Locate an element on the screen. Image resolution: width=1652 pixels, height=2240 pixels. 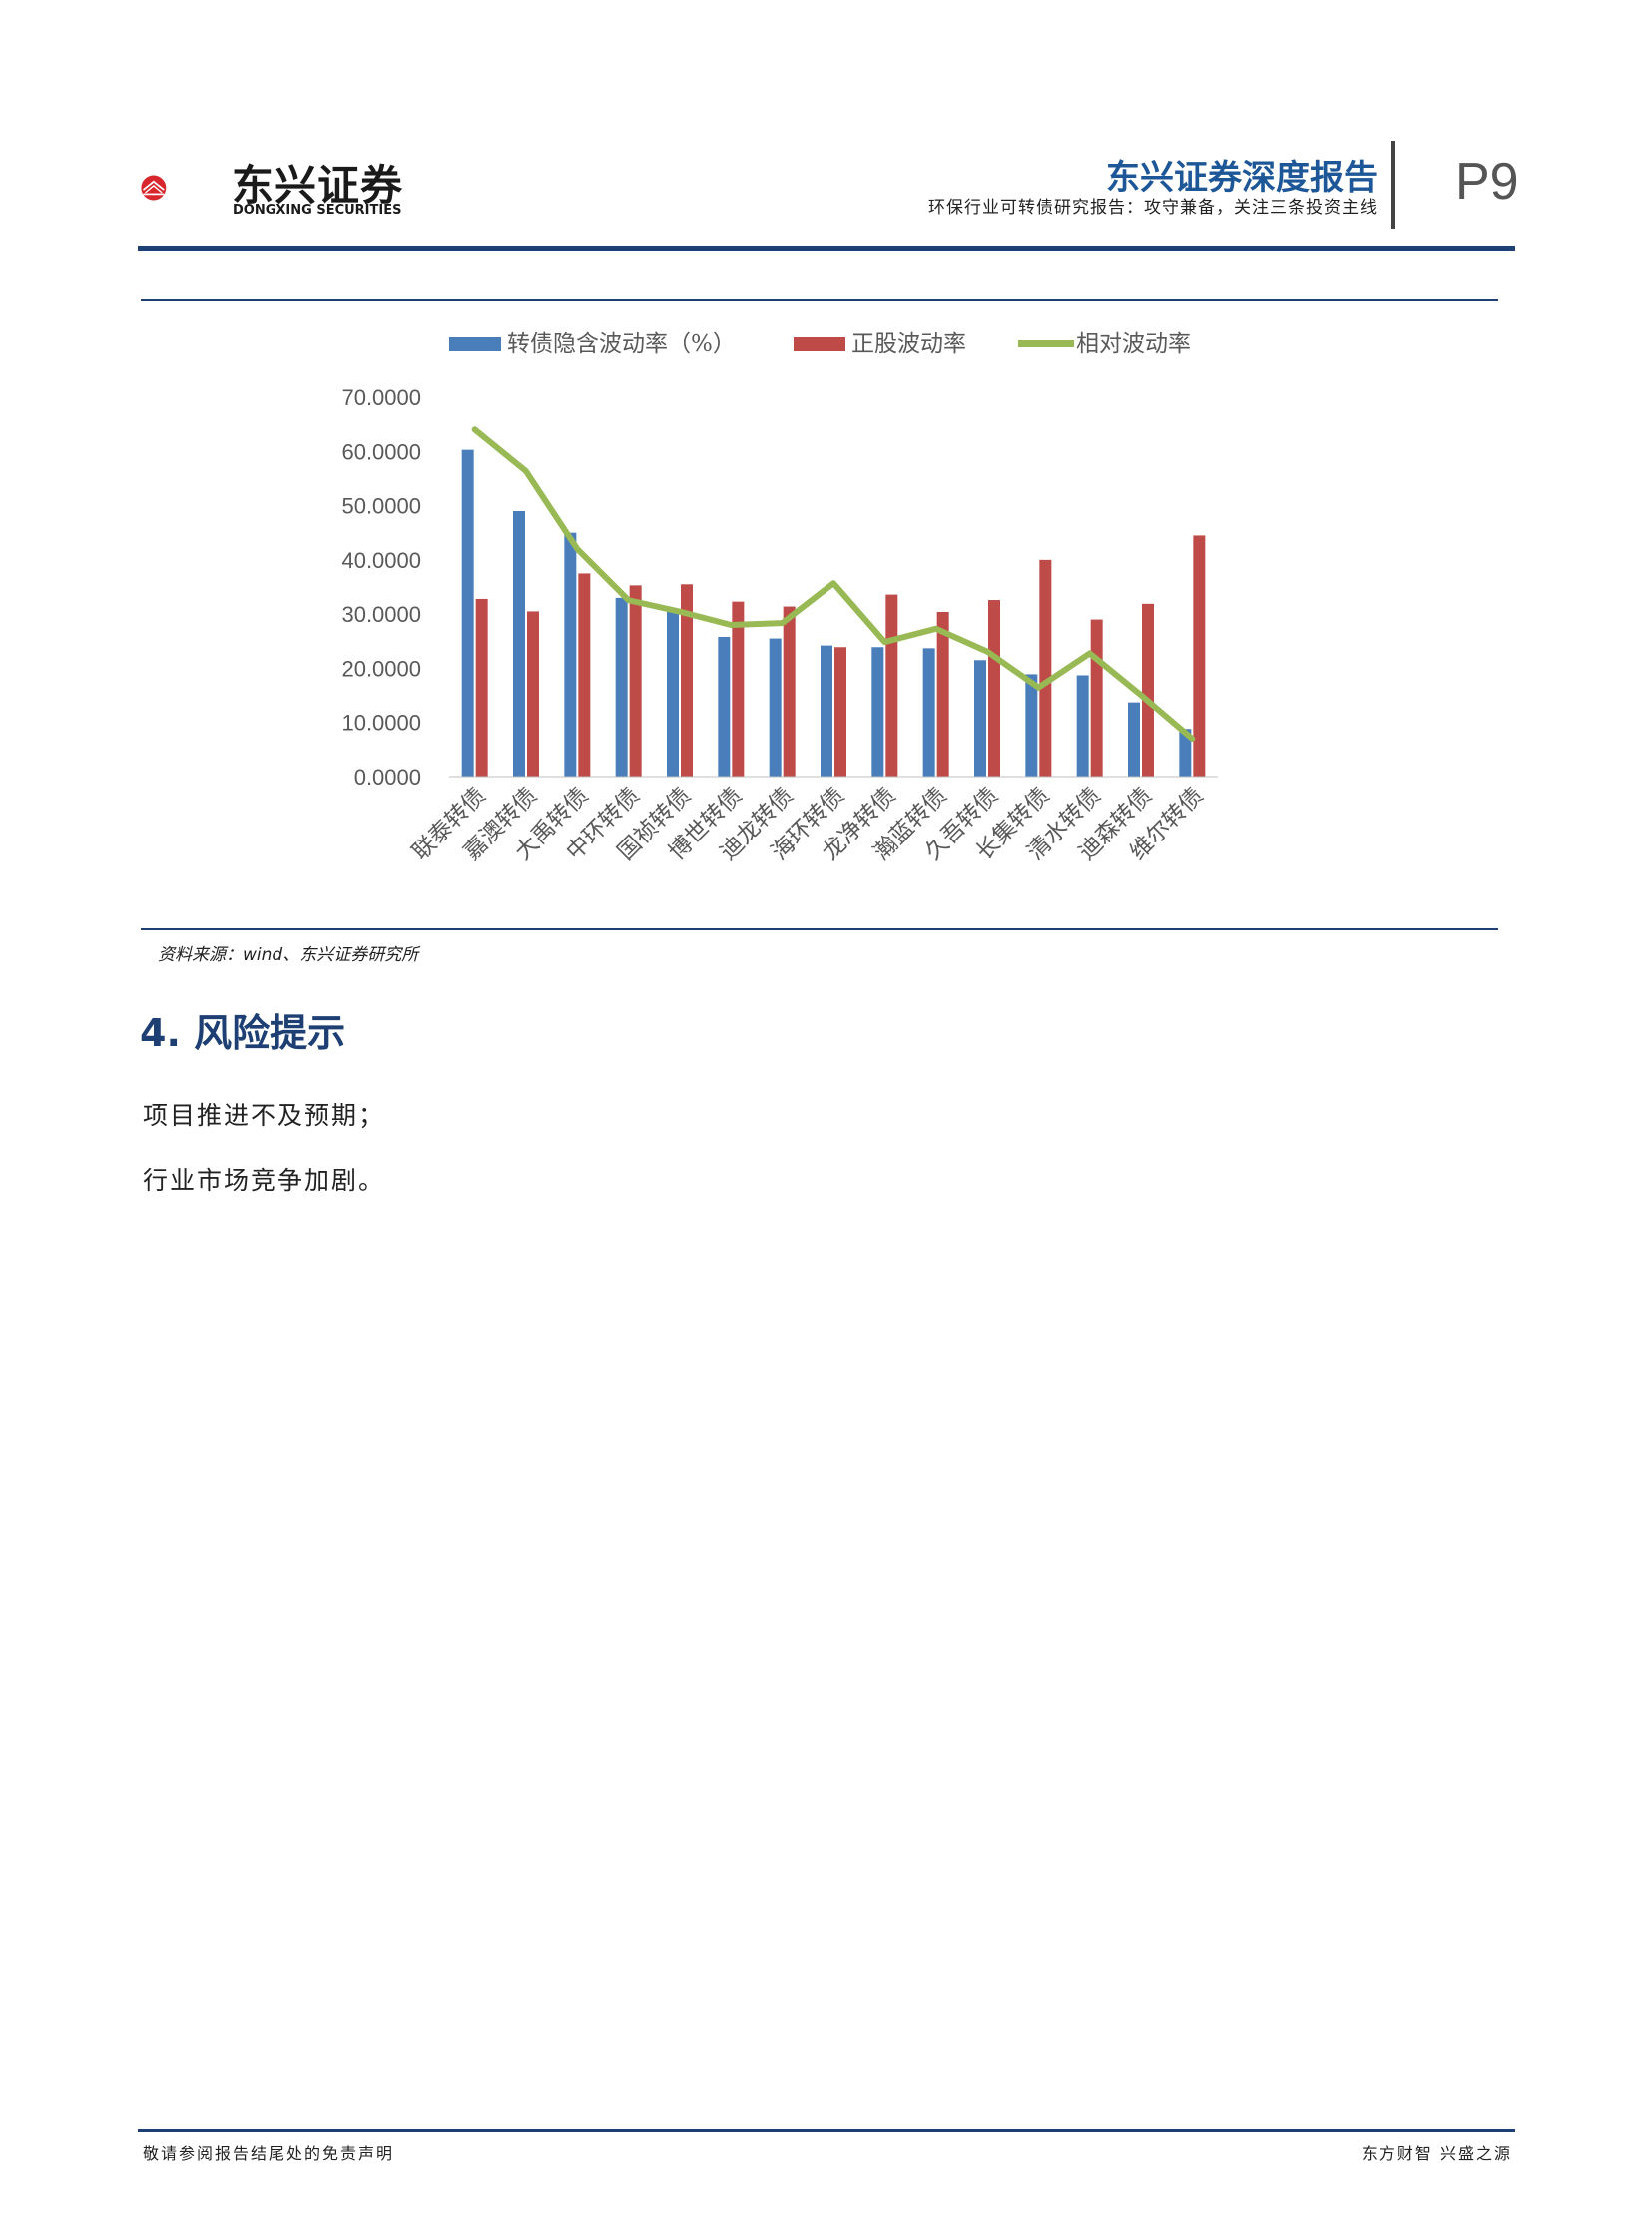
legend-label-1: 正股波动率 is located at coordinates (908, 344).